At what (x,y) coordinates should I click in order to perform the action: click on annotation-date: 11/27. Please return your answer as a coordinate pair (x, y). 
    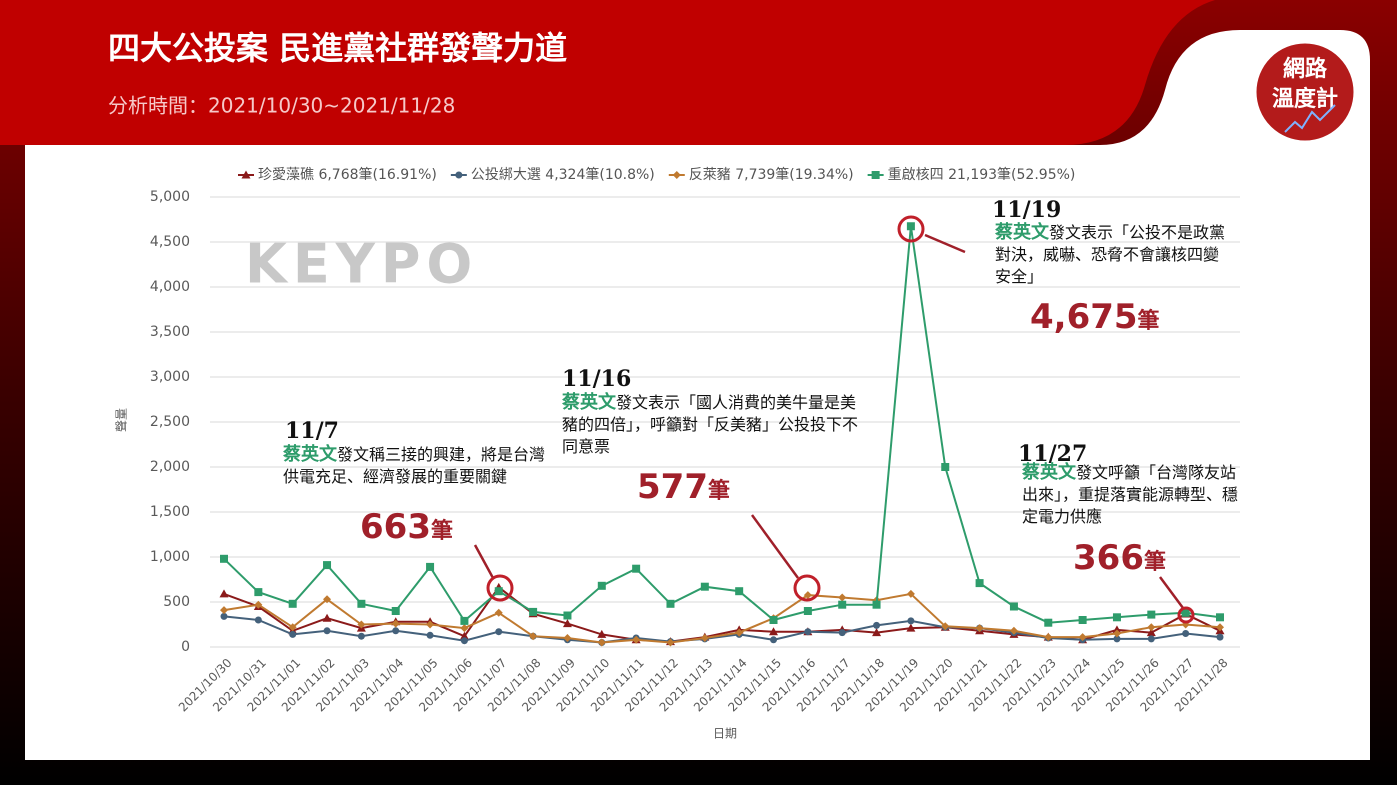
    Looking at the image, I should click on (1053, 454).